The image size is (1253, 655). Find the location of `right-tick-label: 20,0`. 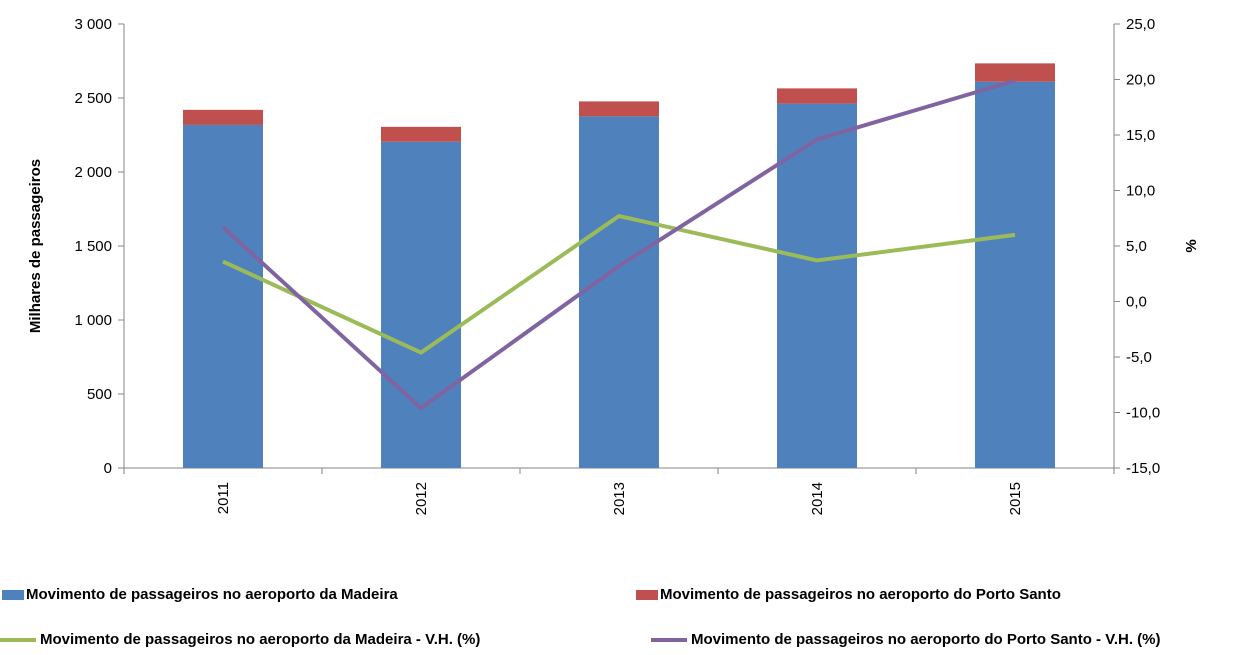

right-tick-label: 20,0 is located at coordinates (1140, 80).